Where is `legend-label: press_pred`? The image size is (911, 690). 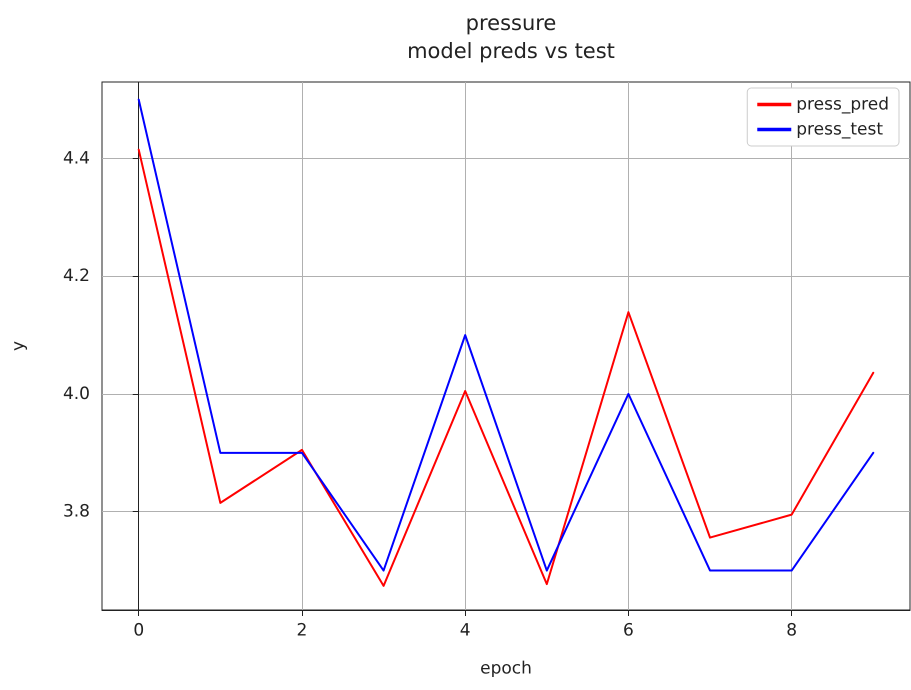
legend-label: press_pred is located at coordinates (843, 104).